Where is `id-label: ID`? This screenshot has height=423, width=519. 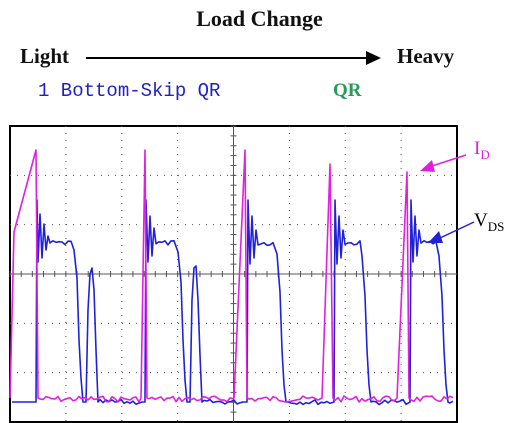 id-label: ID is located at coordinates (482, 150).